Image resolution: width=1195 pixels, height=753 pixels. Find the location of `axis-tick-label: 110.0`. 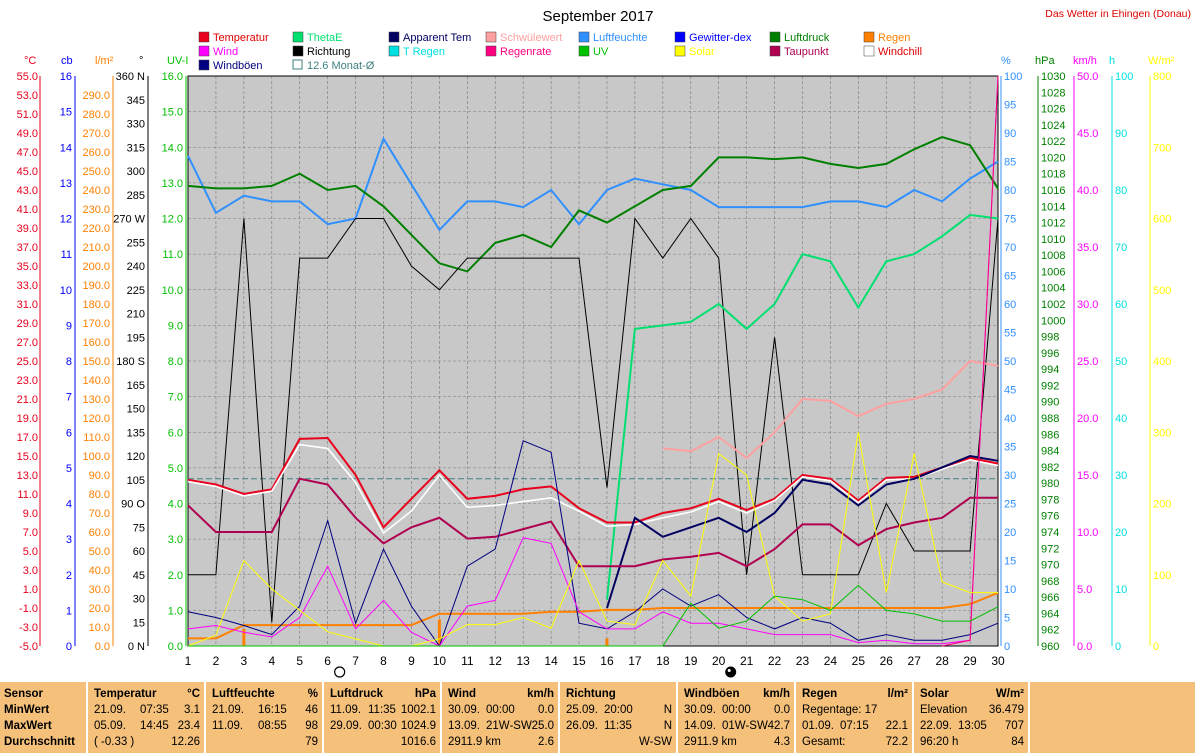

axis-tick-label: 110.0 is located at coordinates (96, 438).